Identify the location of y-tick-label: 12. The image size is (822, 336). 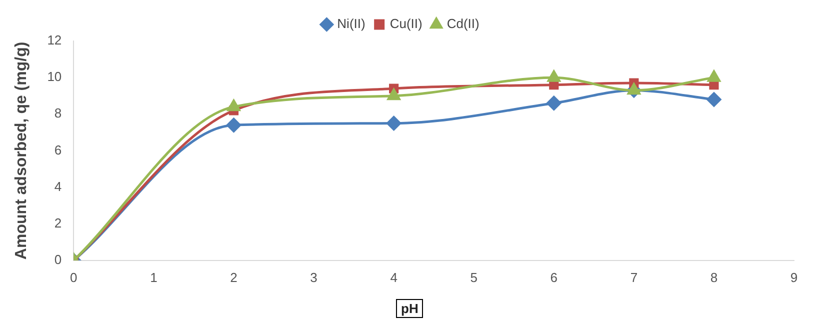
(54, 40).